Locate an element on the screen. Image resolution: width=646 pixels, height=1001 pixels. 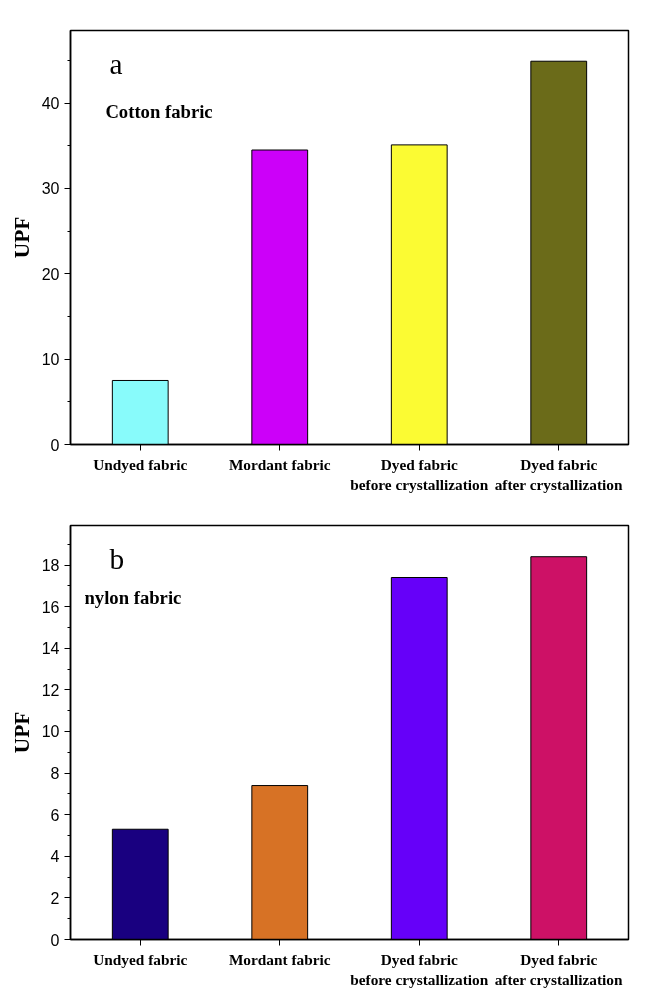
annotation: a is located at coordinates (116, 64).